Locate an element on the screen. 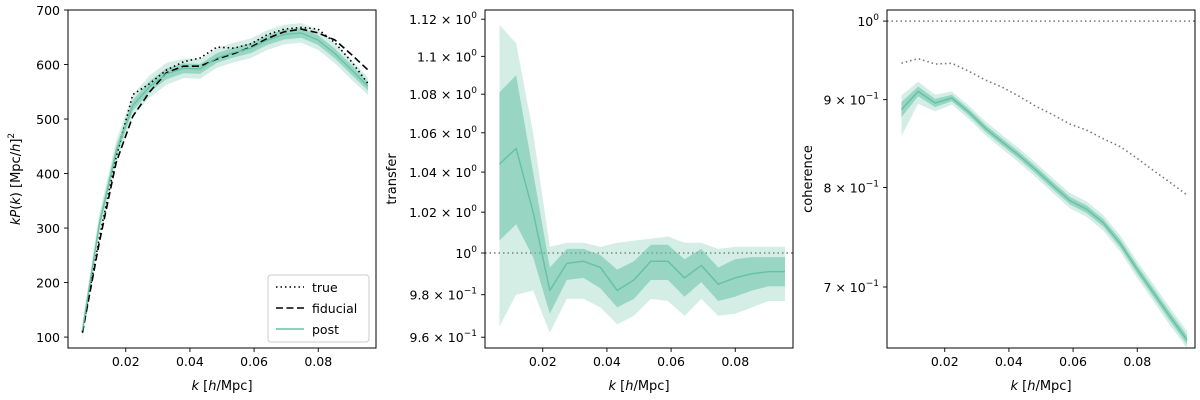 This screenshot has height=400, width=1200. tick-mantissa: 1.08 × 10 is located at coordinates (440, 94).